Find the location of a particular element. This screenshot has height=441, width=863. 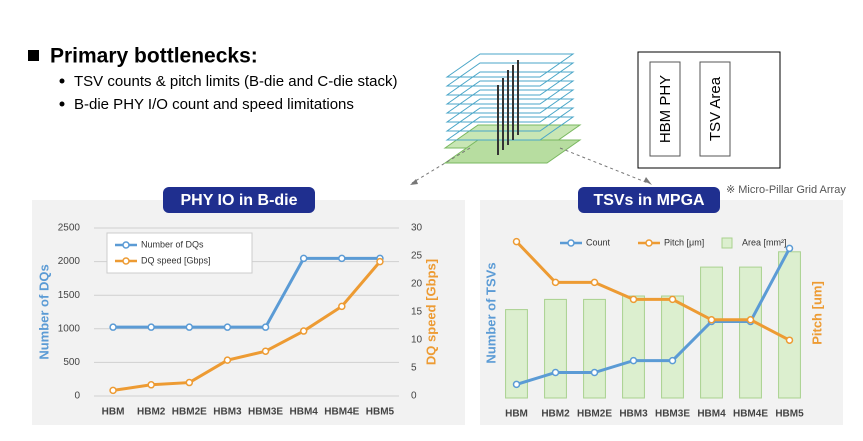

block-label: HBM PHY is located at coordinates (665, 109).